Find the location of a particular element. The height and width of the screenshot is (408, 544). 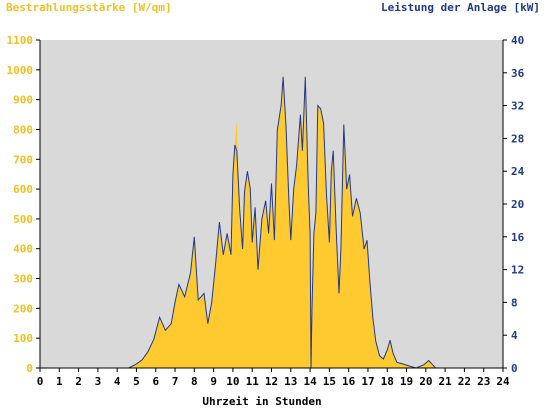

x-axis-title: Uhrzeit in Stunden is located at coordinates (261, 401).